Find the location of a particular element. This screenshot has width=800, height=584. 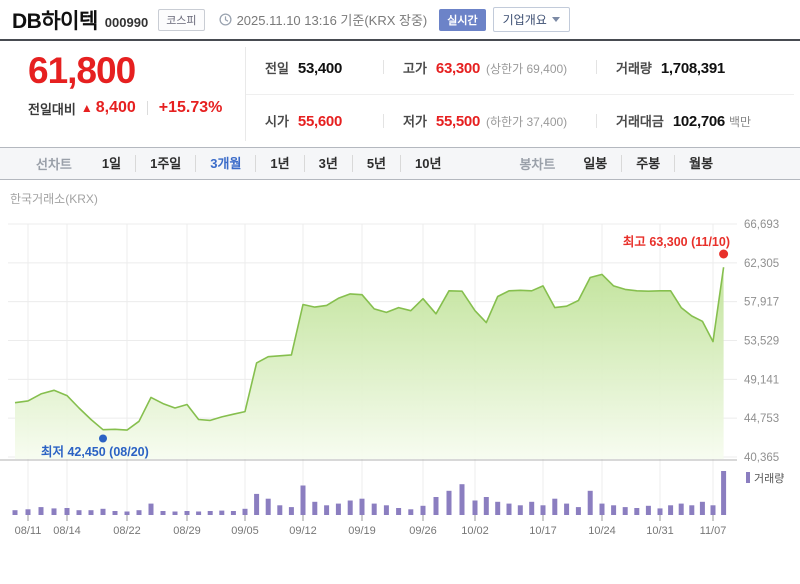

quote-datetime: 2025.11.10 13:16 기준(KRX 장중) is located at coordinates (332, 20).